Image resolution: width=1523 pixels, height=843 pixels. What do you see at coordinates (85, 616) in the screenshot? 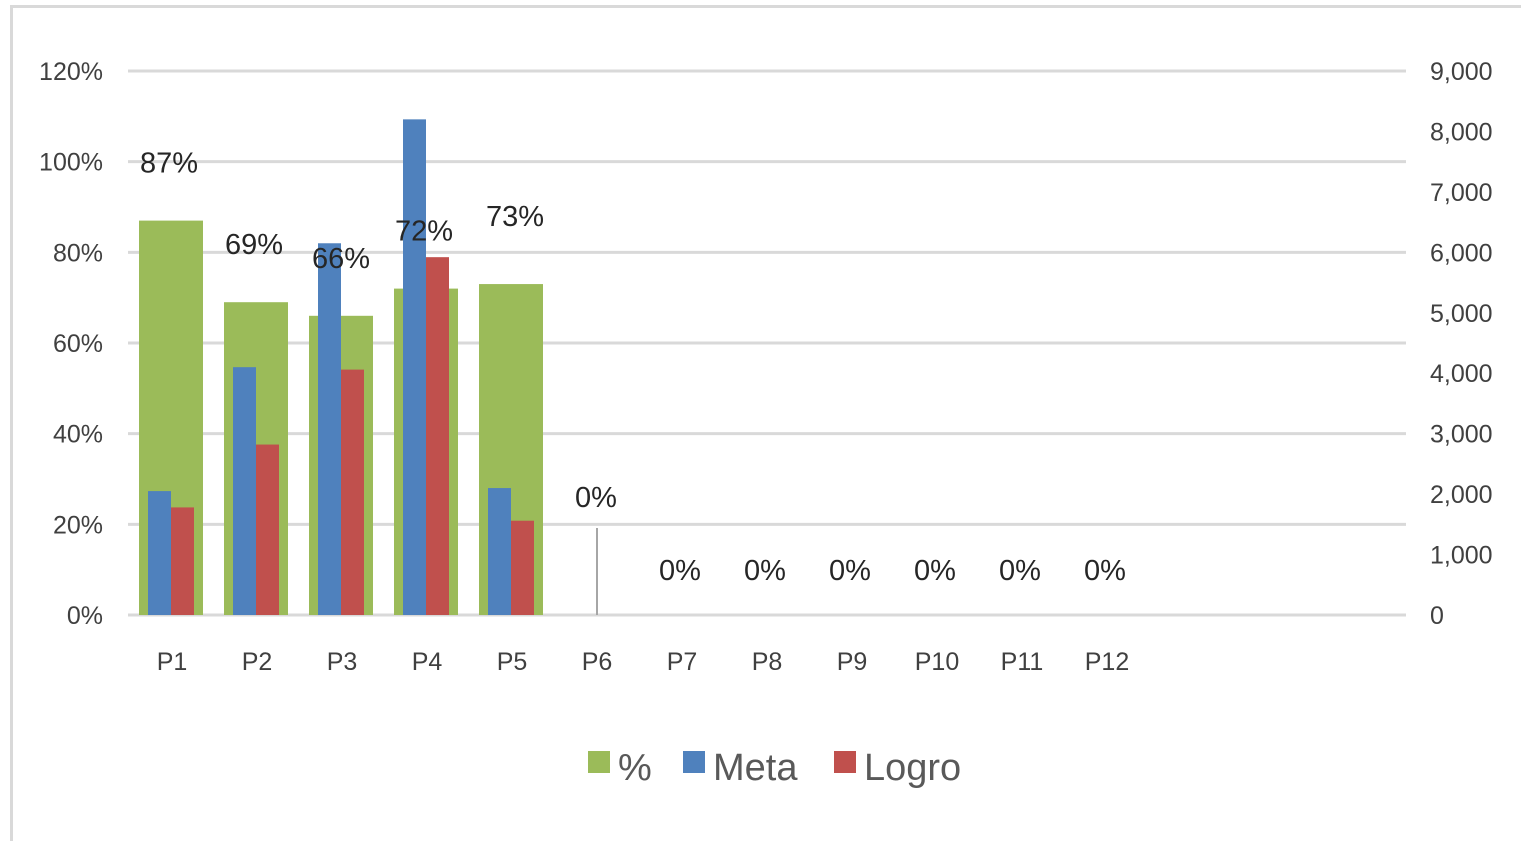
I see `left-axis-tick-label: 0%` at bounding box center [85, 616].